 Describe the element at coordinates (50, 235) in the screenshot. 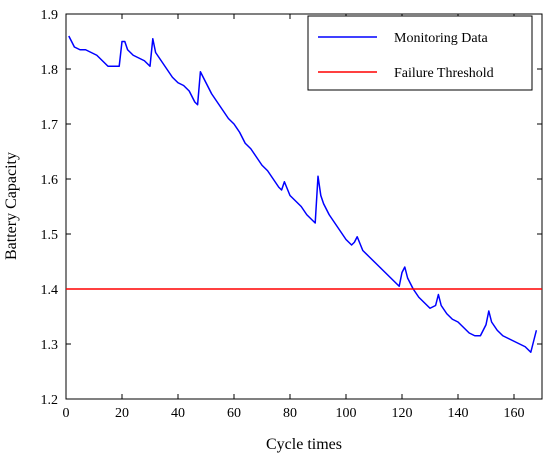

I see `y-tick-label: 1.5` at that location.